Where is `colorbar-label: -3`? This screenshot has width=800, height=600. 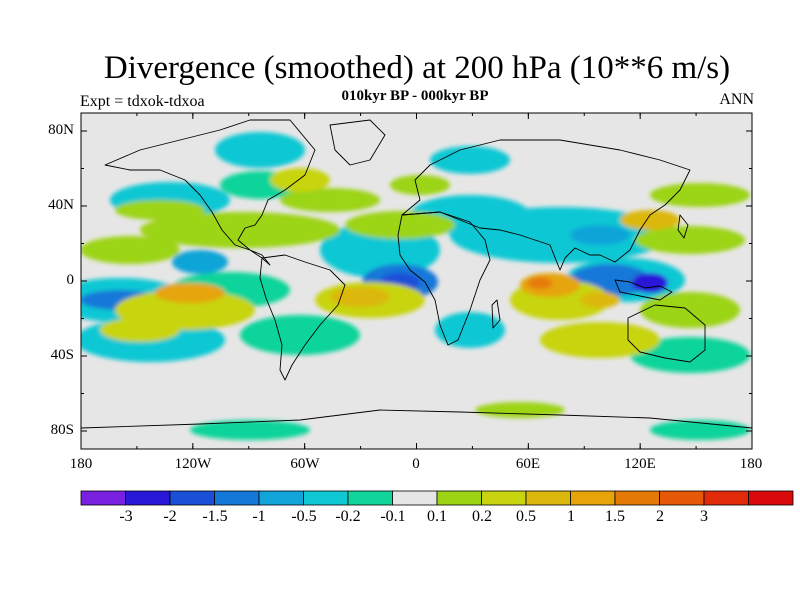
colorbar-label: -3 is located at coordinates (126, 516).